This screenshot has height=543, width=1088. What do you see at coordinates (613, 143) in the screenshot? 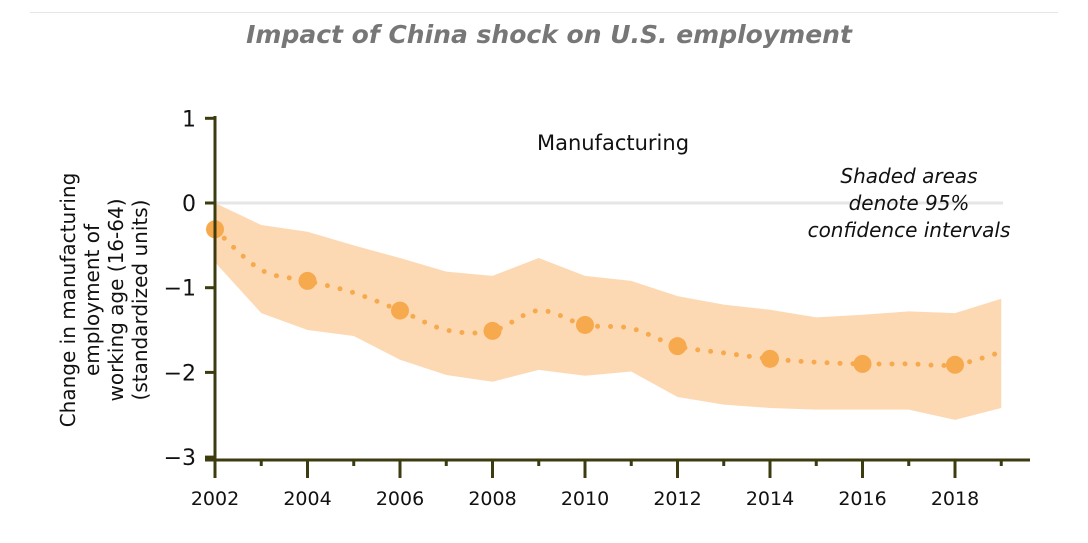
I see `panel-label: Manufacturing` at bounding box center [613, 143].